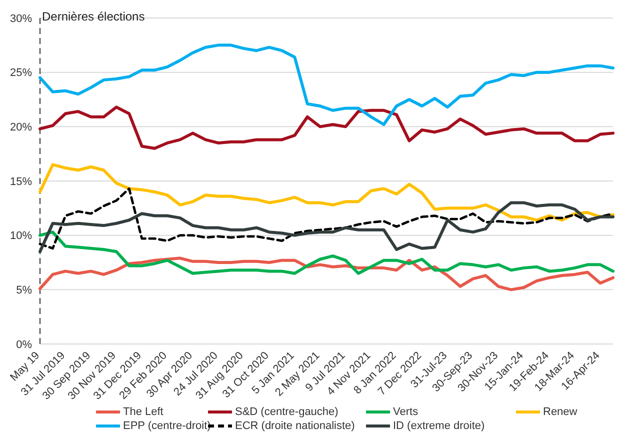 Image resolution: width=621 pixels, height=434 pixels. What do you see at coordinates (21, 182) in the screenshot?
I see `y-tick-label: 15%` at bounding box center [21, 182].